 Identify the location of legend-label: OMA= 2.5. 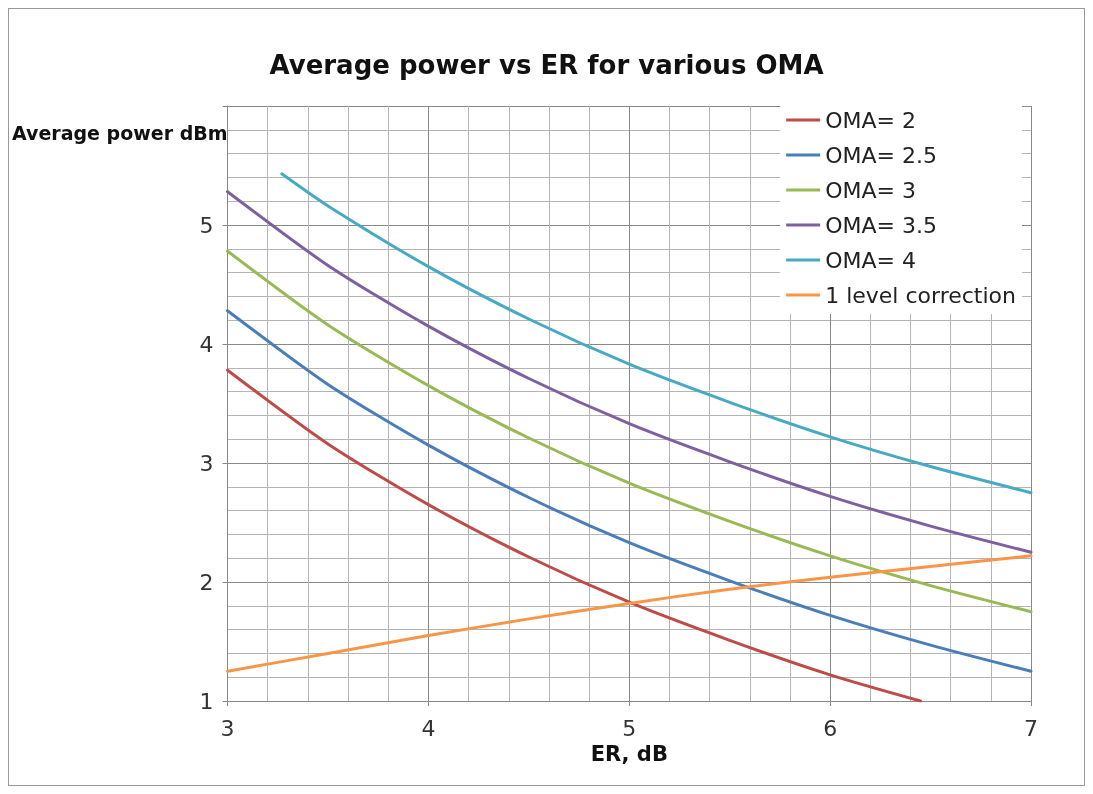
(881, 155).